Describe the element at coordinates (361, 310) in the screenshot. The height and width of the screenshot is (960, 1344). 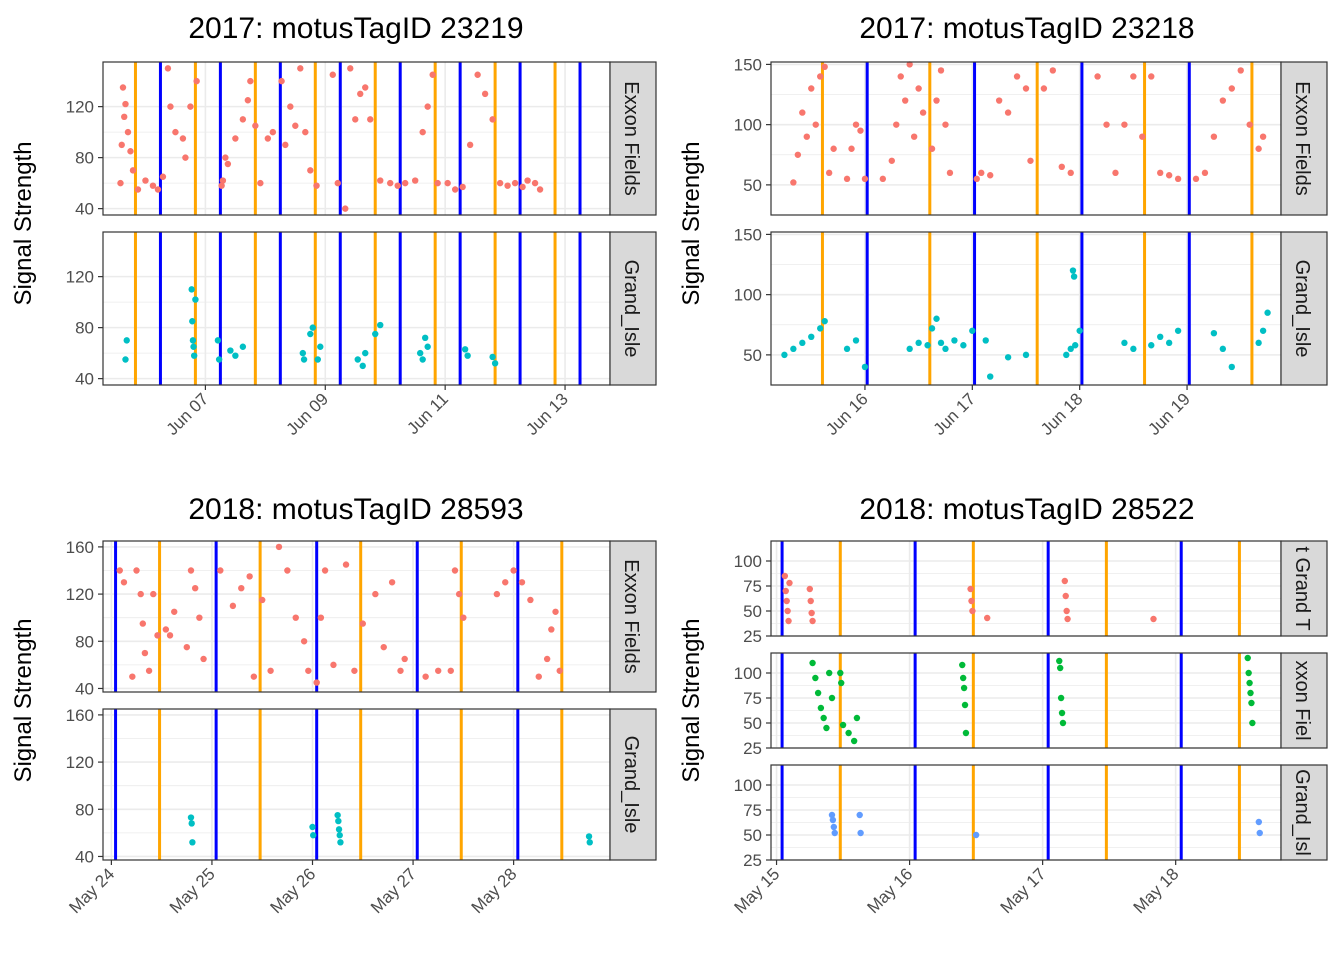
I see `facet-panel: 40 80 120 Grand_Isle` at that location.